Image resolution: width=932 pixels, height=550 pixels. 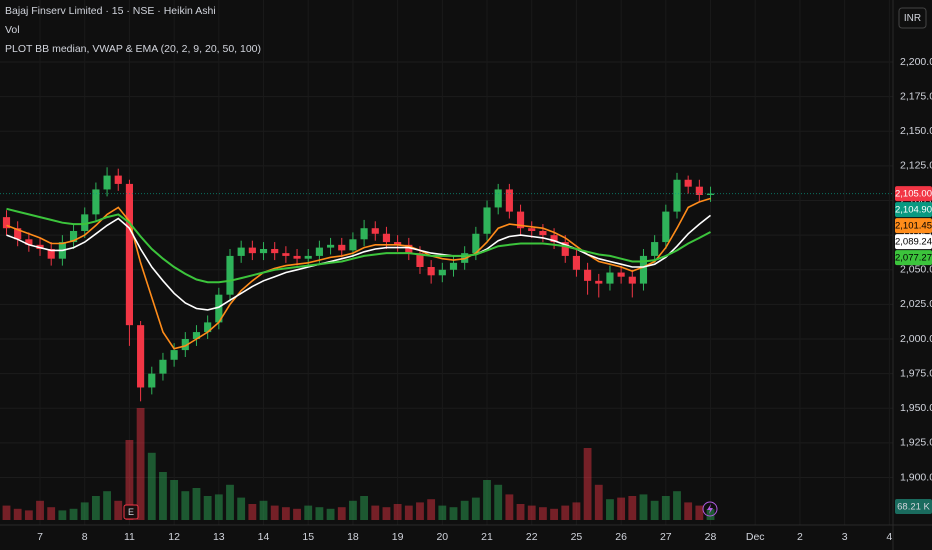 I want to click on x-tick-label: 13, so click(x=219, y=537).